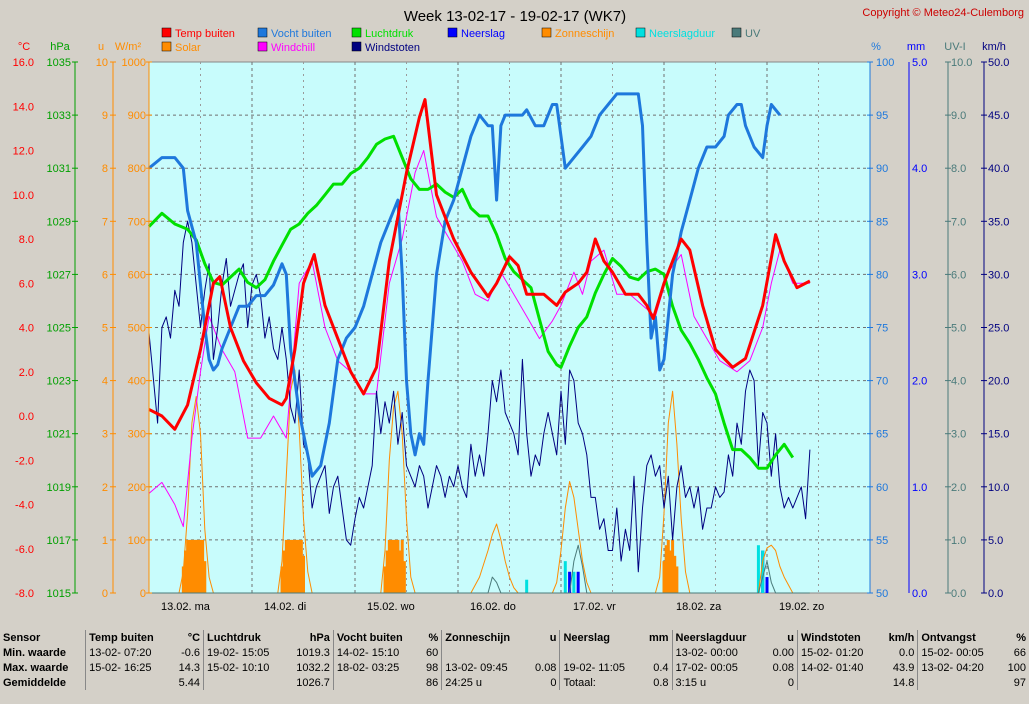  I want to click on day-label: 13.02. ma, so click(186, 607).